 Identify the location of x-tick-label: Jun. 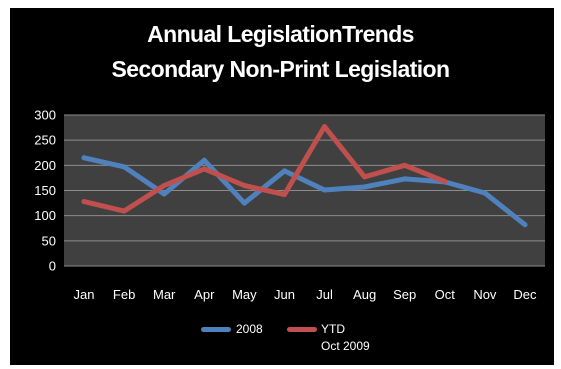
(284, 294).